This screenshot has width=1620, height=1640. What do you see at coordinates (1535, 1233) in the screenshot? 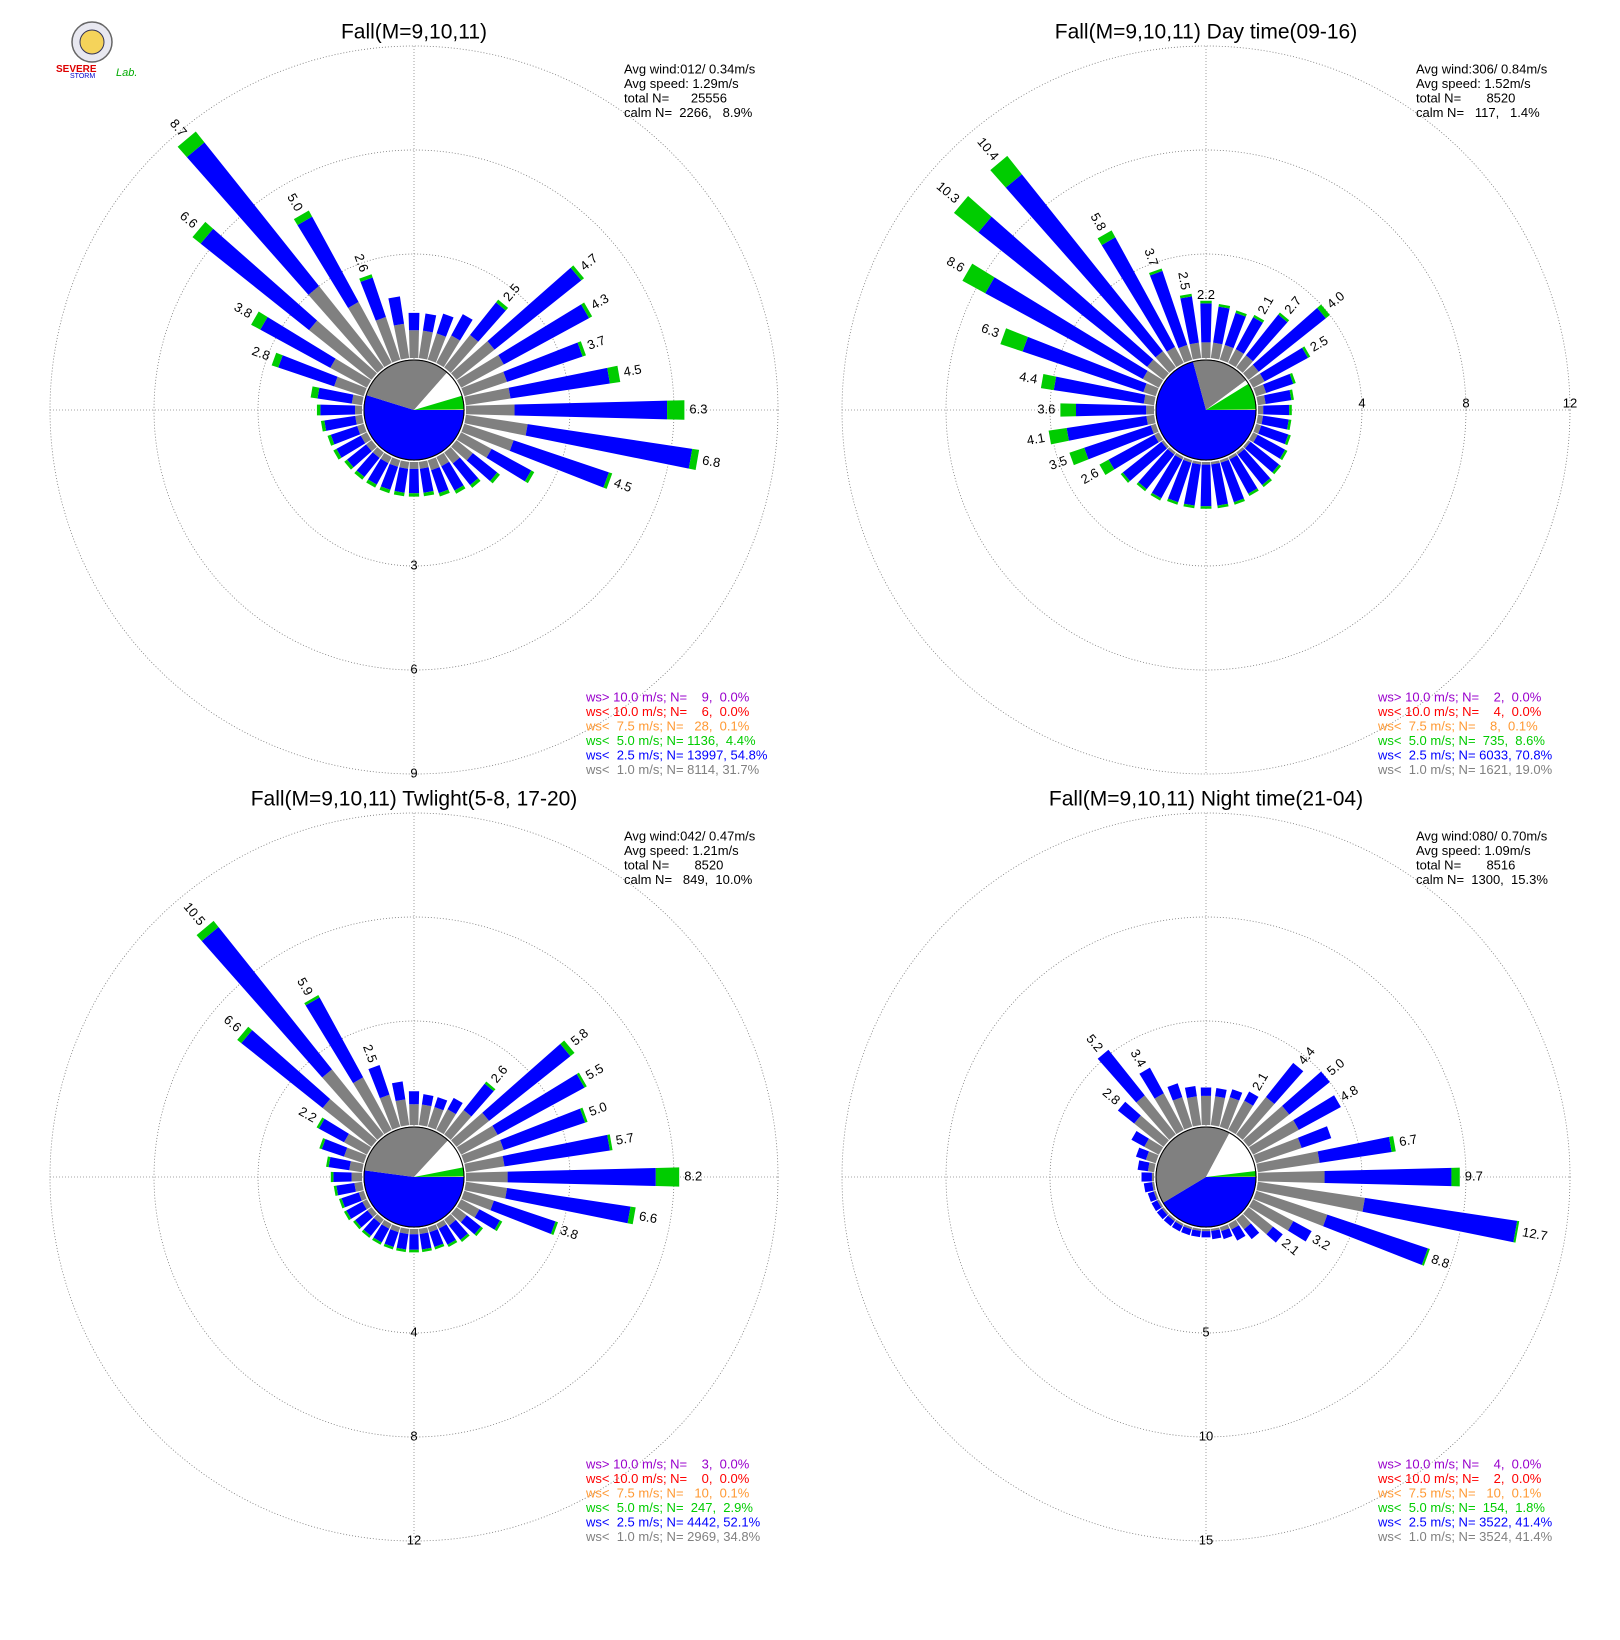
I see `bar-label: 12.7` at bounding box center [1535, 1233].